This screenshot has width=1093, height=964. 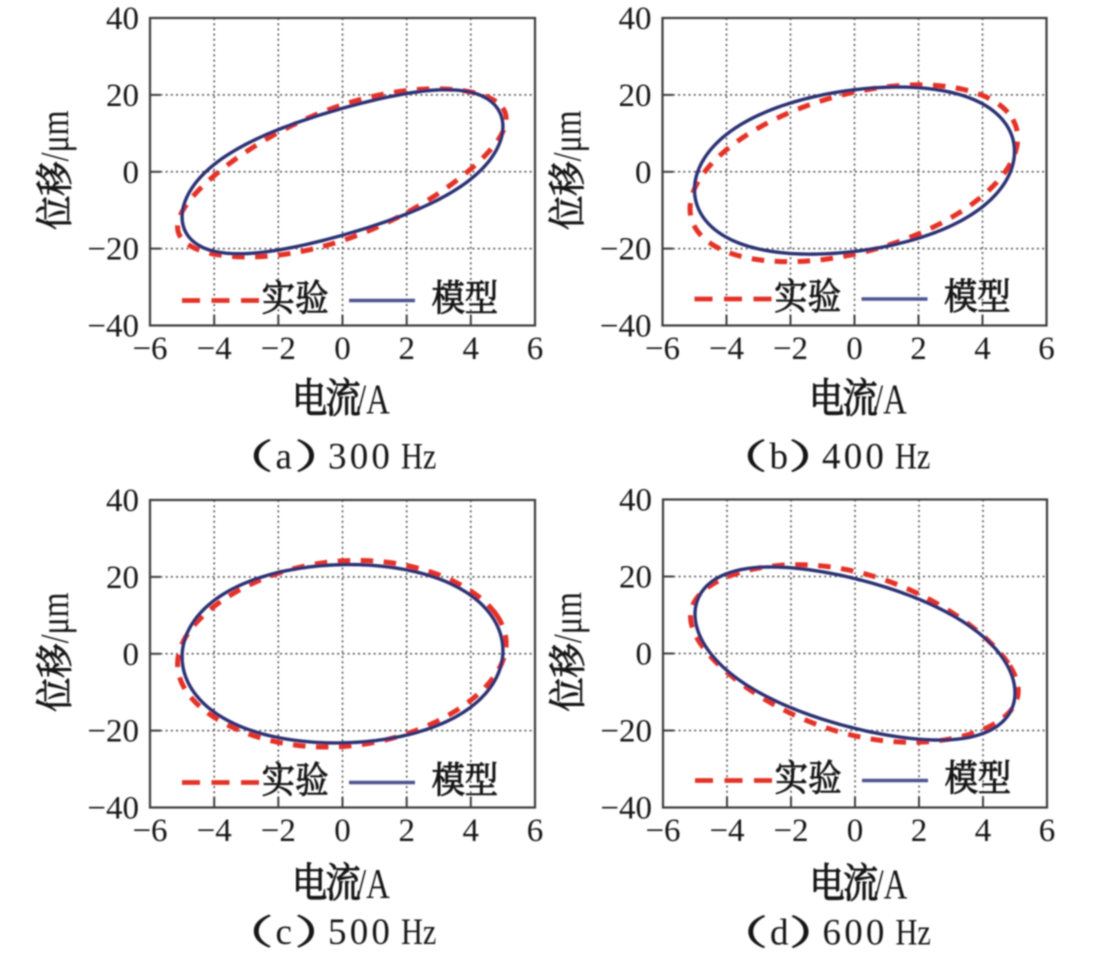 What do you see at coordinates (360, 932) in the screenshot?
I see `svg-text: 500` at bounding box center [360, 932].